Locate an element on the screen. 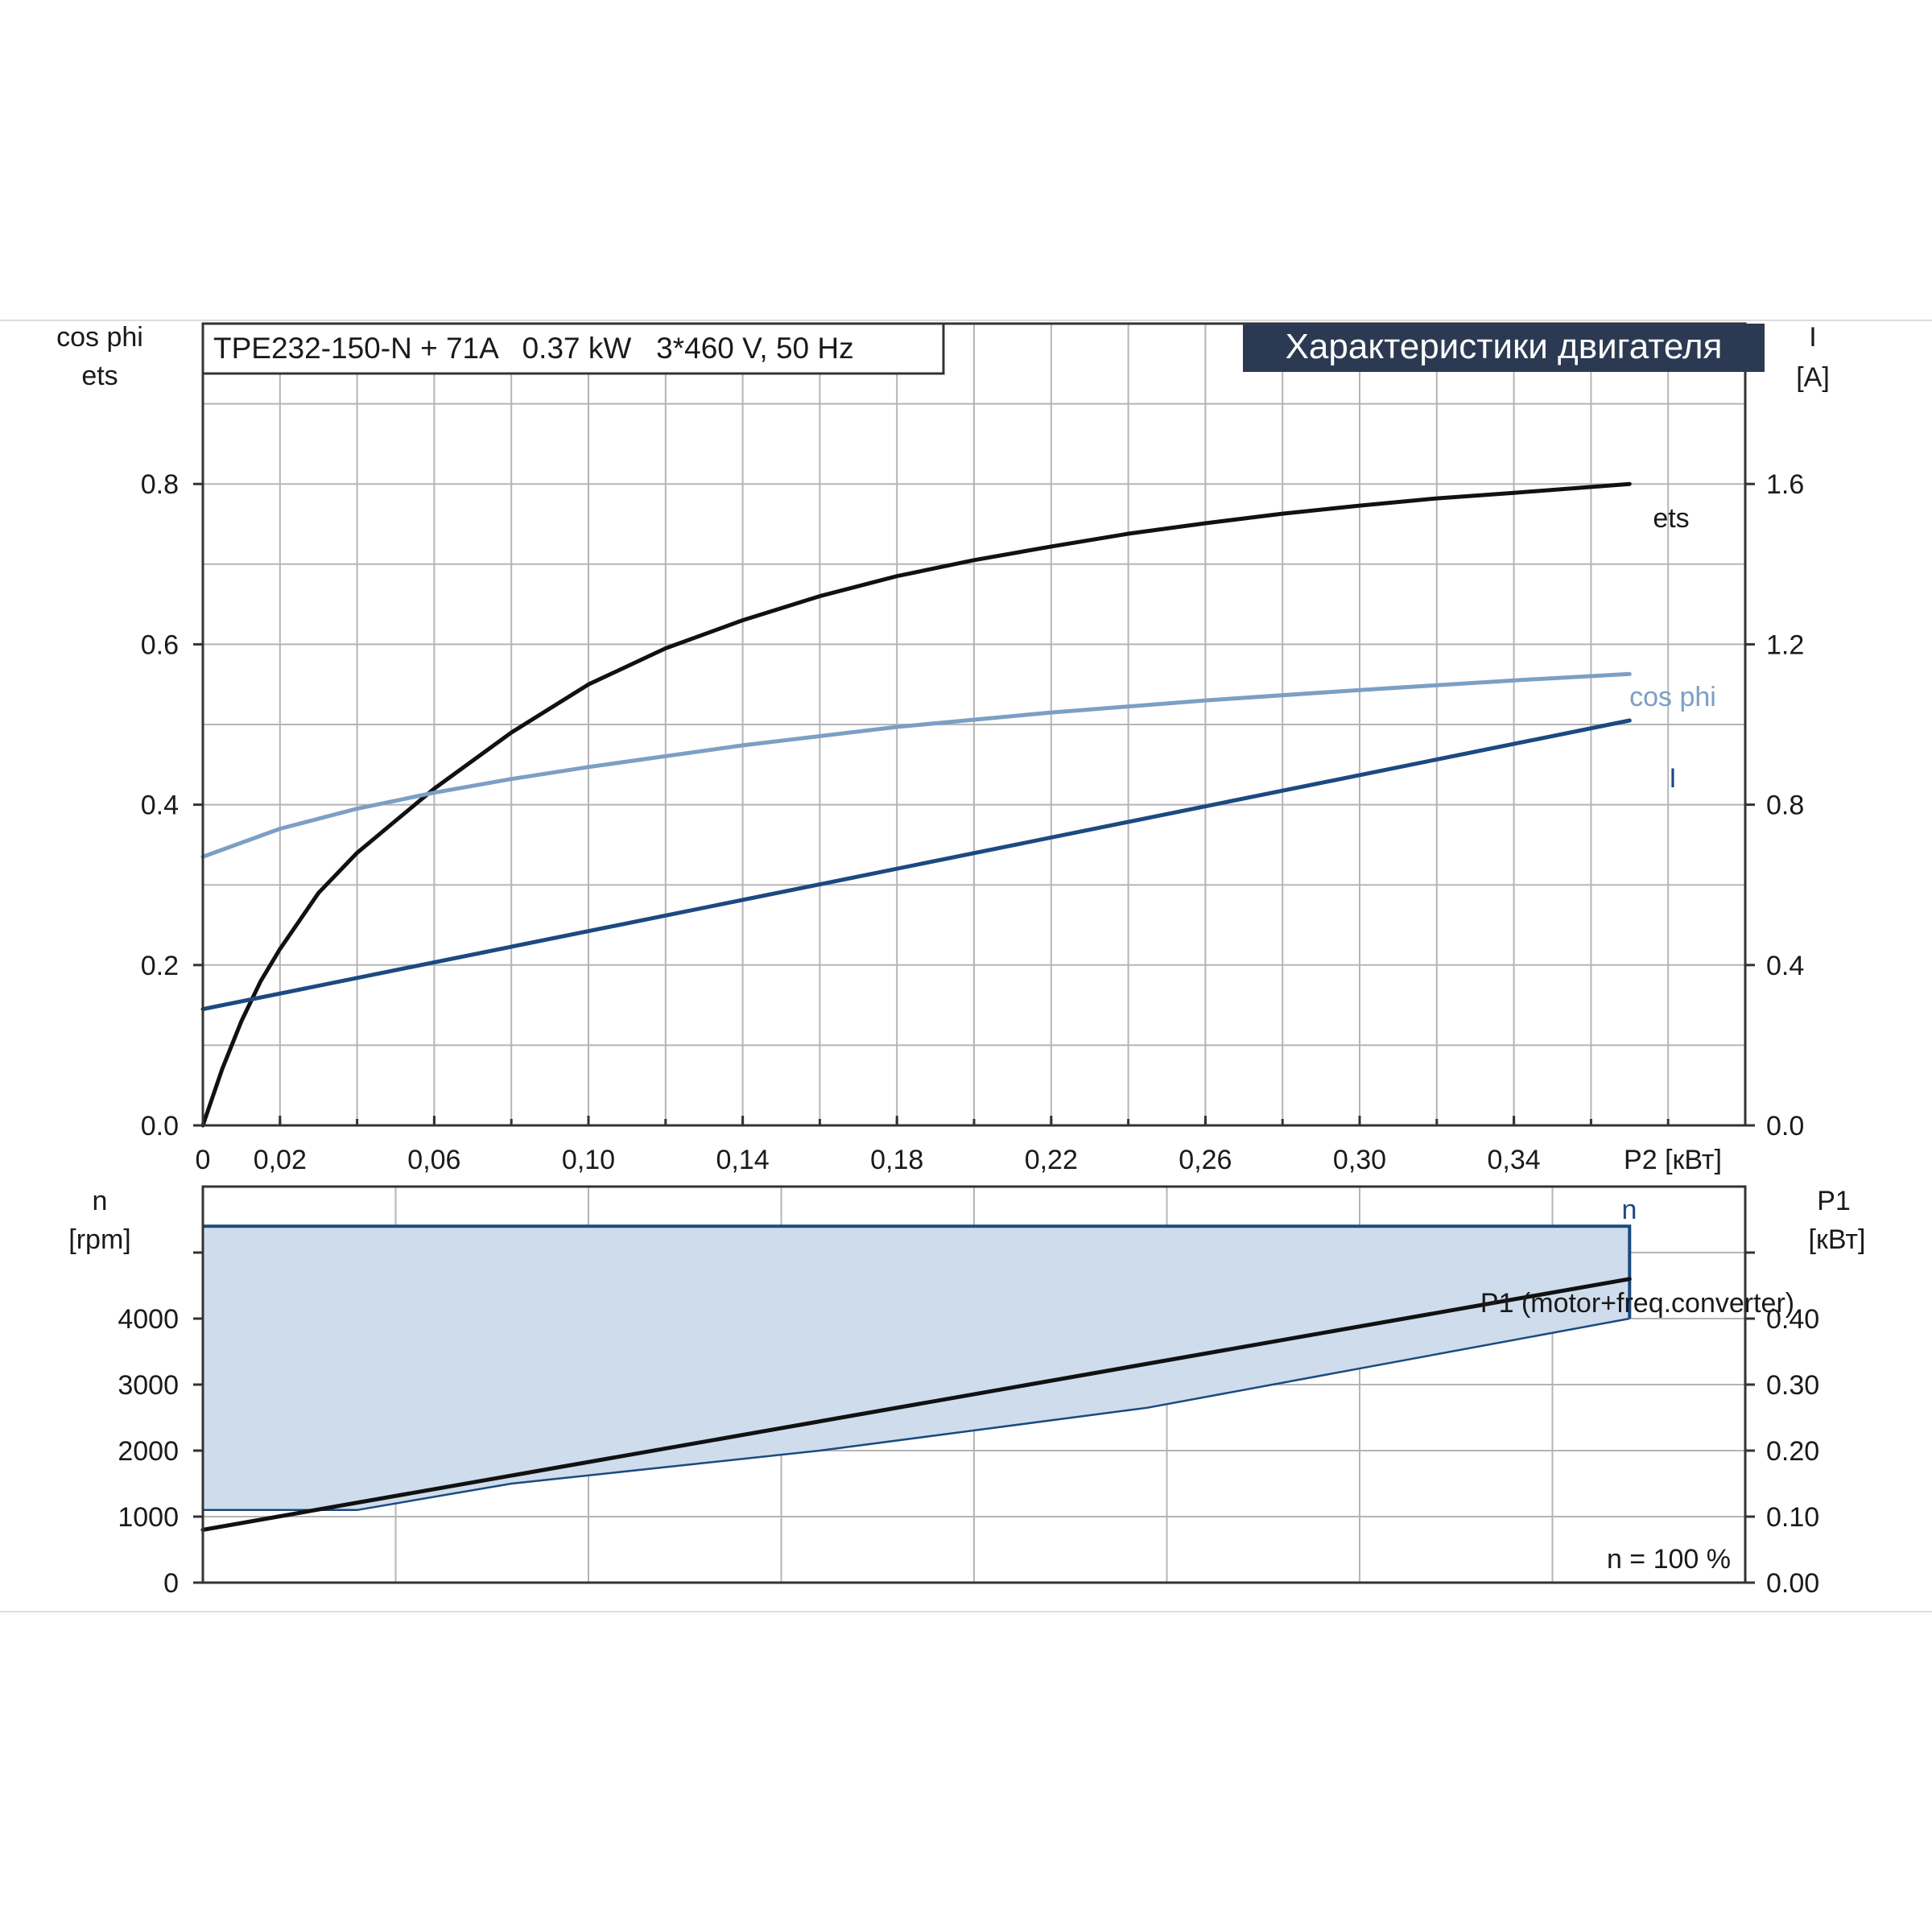 The height and width of the screenshot is (1932, 1932). right-axis-label-a: [A] is located at coordinates (1813, 377).